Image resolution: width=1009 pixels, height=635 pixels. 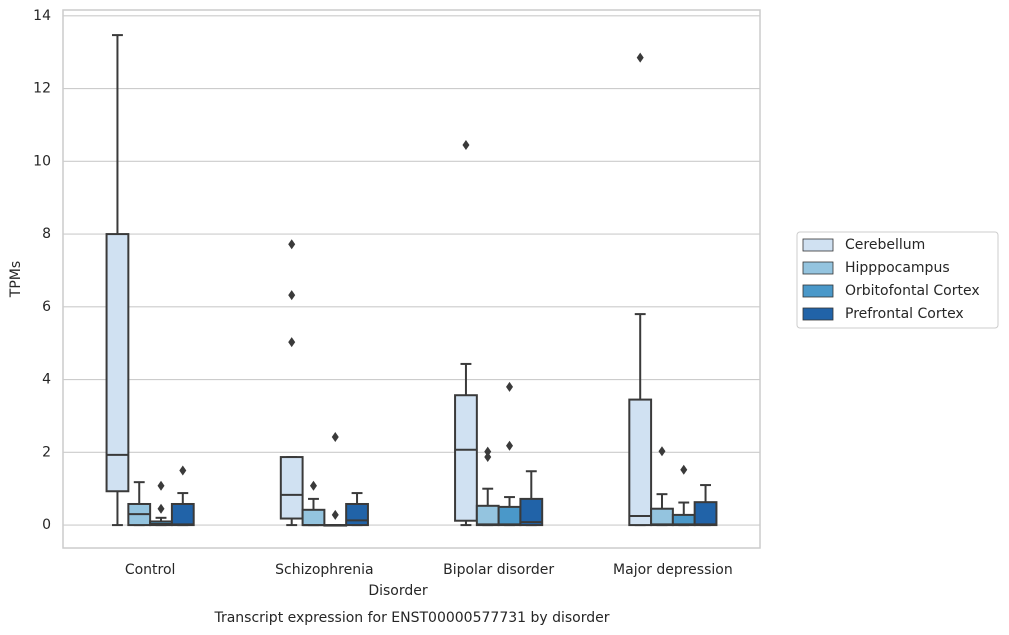 I want to click on x-axis-label: Disorder, so click(x=398, y=591).